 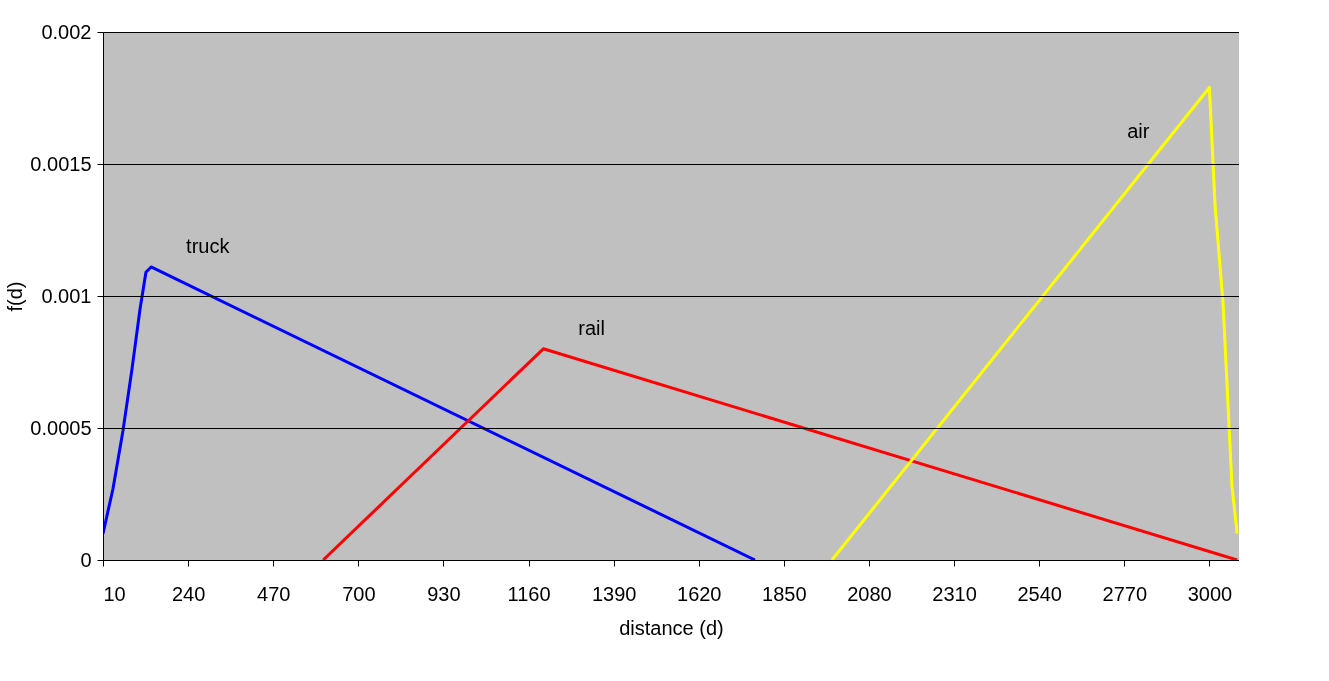 What do you see at coordinates (869, 593) in the screenshot?
I see `x-tick-label: 2080` at bounding box center [869, 593].